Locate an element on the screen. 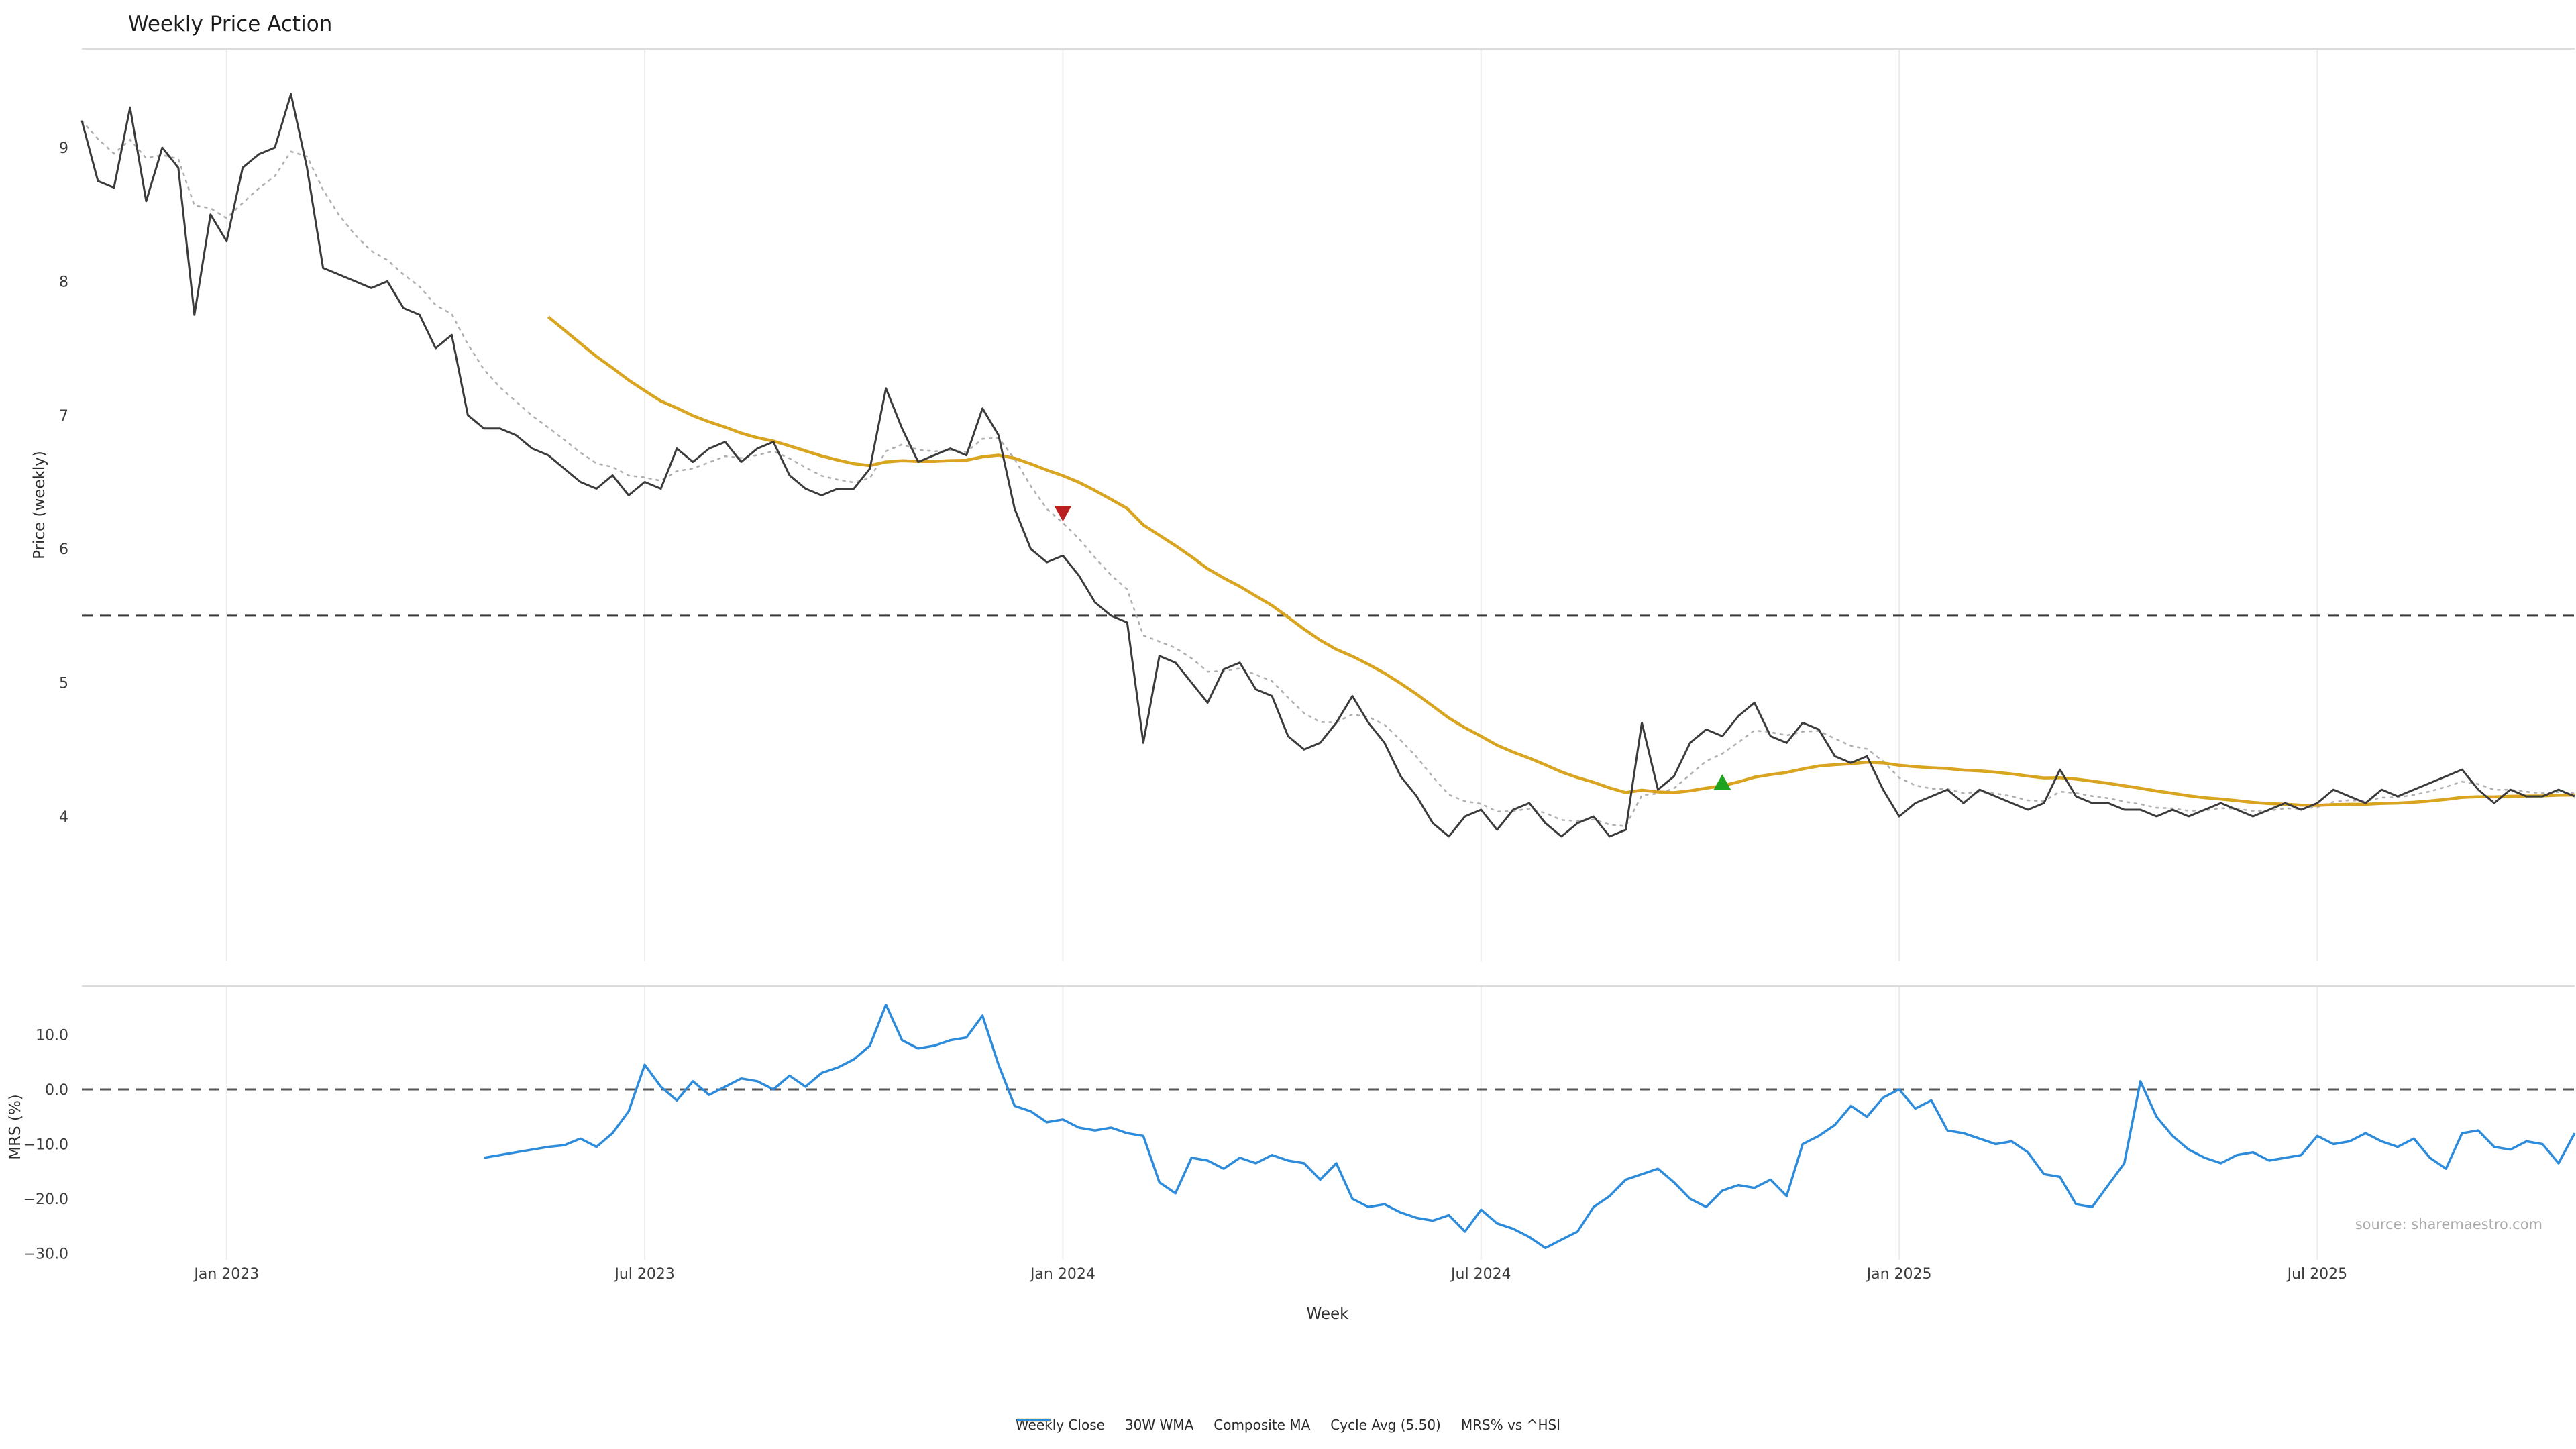 The image size is (2576, 1449). chart-title: Weekly Price Action is located at coordinates (230, 24).